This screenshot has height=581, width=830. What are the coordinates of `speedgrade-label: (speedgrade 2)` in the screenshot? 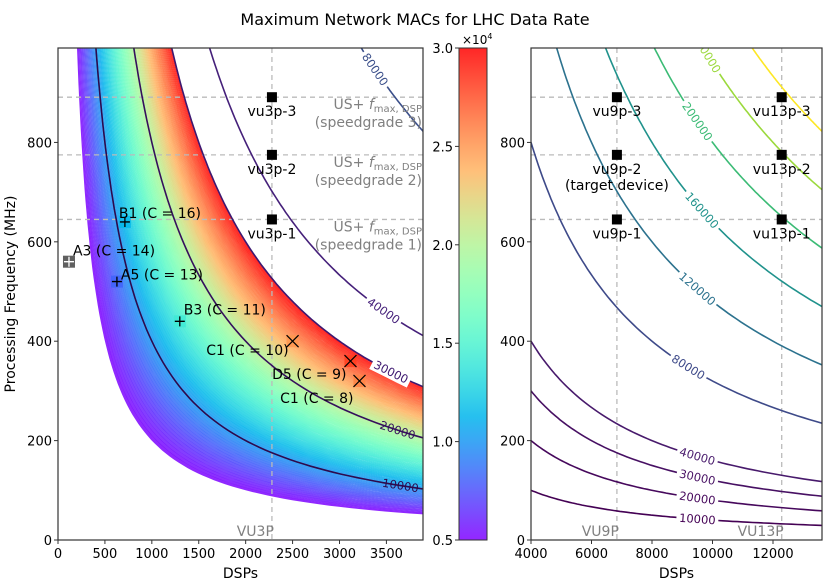 It's located at (368, 181).